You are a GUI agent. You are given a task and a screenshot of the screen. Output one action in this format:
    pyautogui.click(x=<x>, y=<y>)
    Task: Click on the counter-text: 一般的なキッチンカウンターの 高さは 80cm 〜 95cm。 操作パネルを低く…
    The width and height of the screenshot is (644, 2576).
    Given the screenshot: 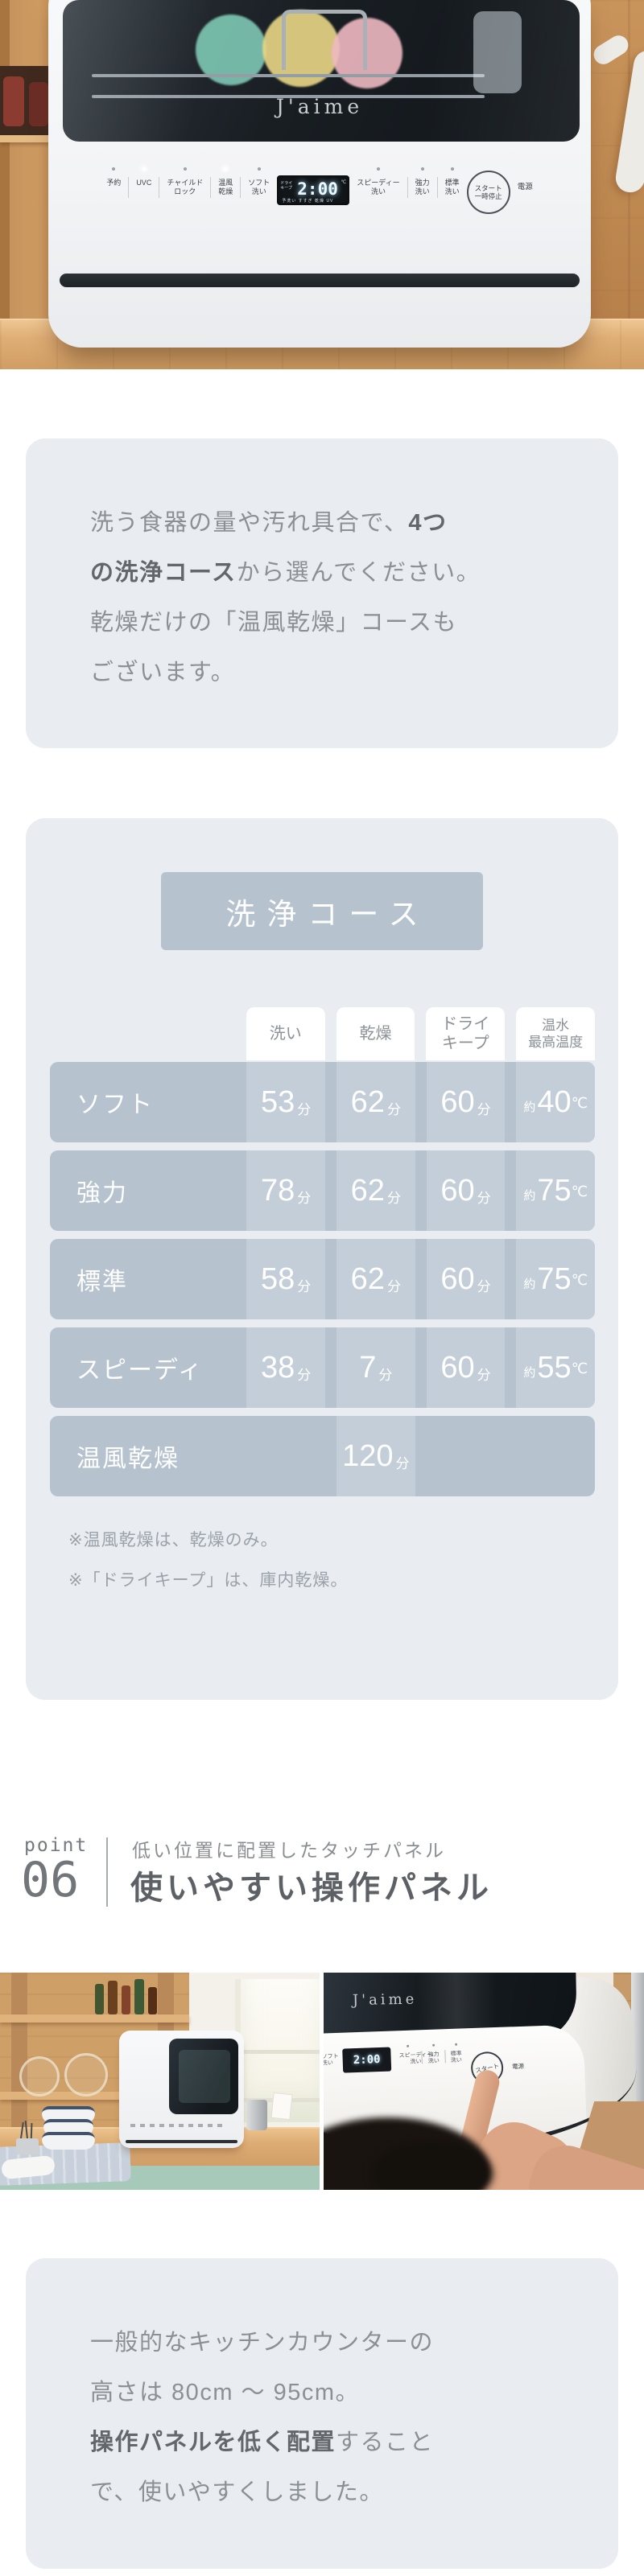 What is the action you would take?
    pyautogui.click(x=322, y=2387)
    